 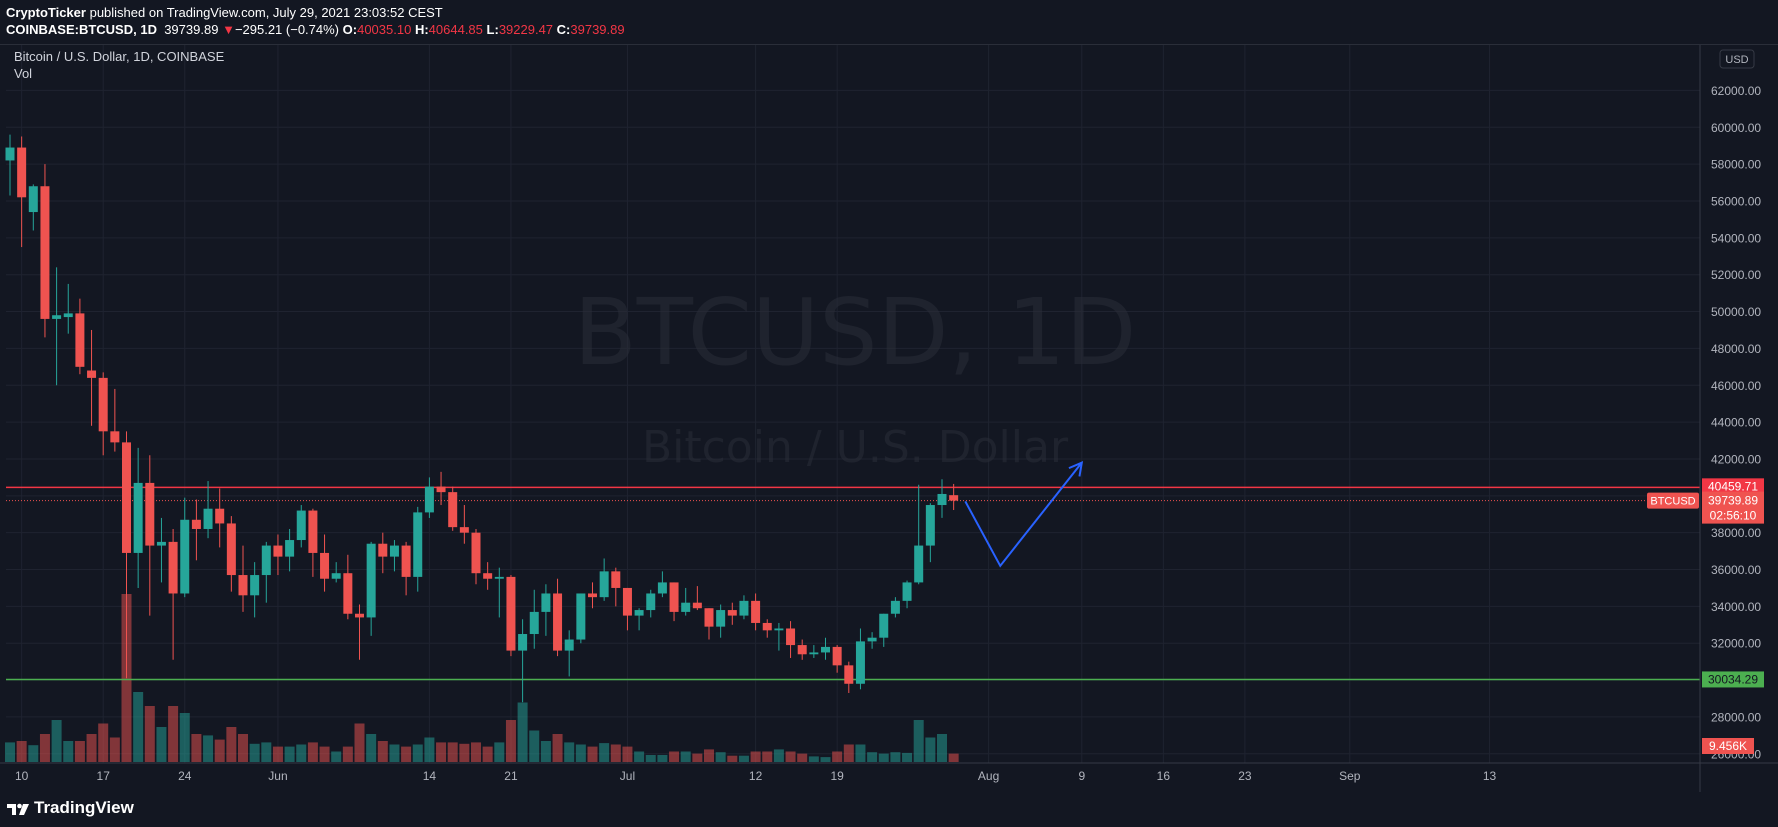 I want to click on price-tick-label: 52000.00, so click(x=1736, y=275).